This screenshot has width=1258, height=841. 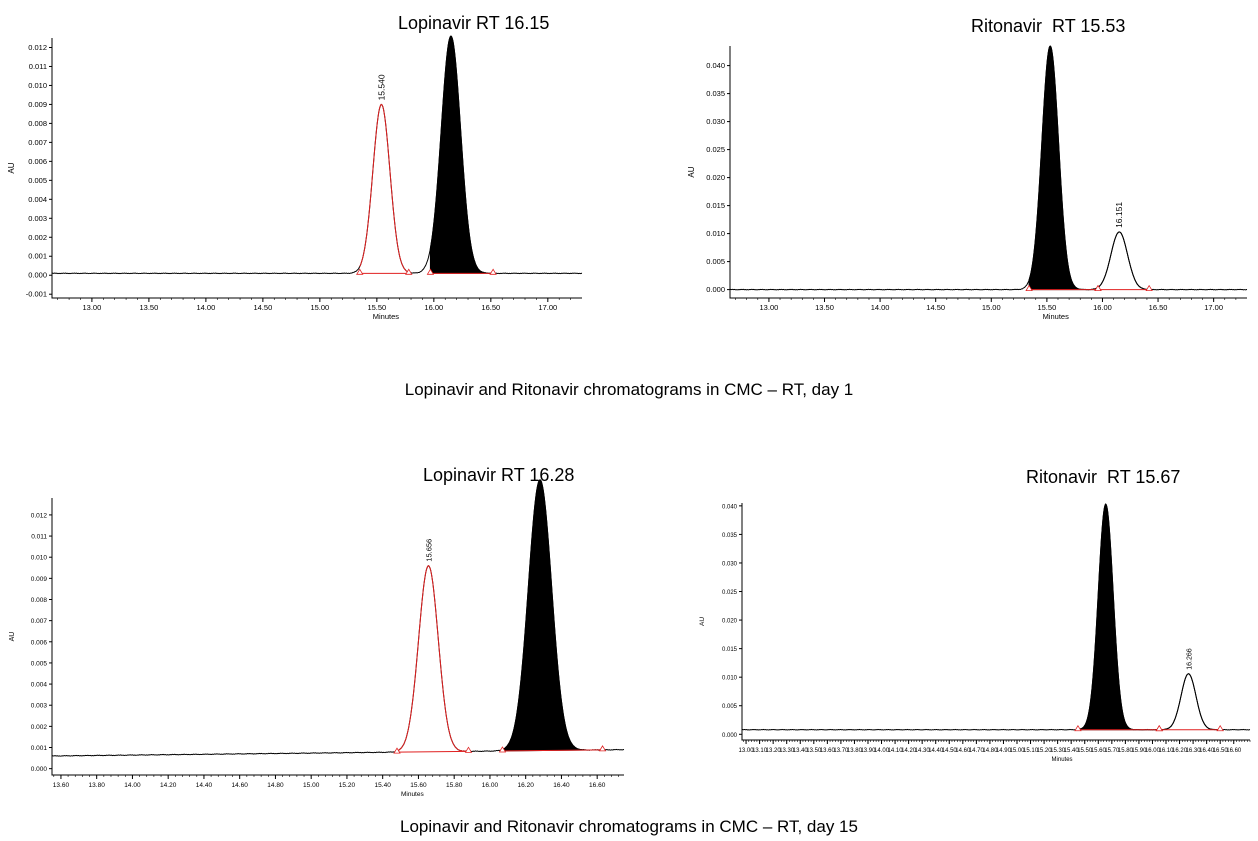 What do you see at coordinates (37, 161) in the screenshot?
I see `y-tick-label: 0.006` at bounding box center [37, 161].